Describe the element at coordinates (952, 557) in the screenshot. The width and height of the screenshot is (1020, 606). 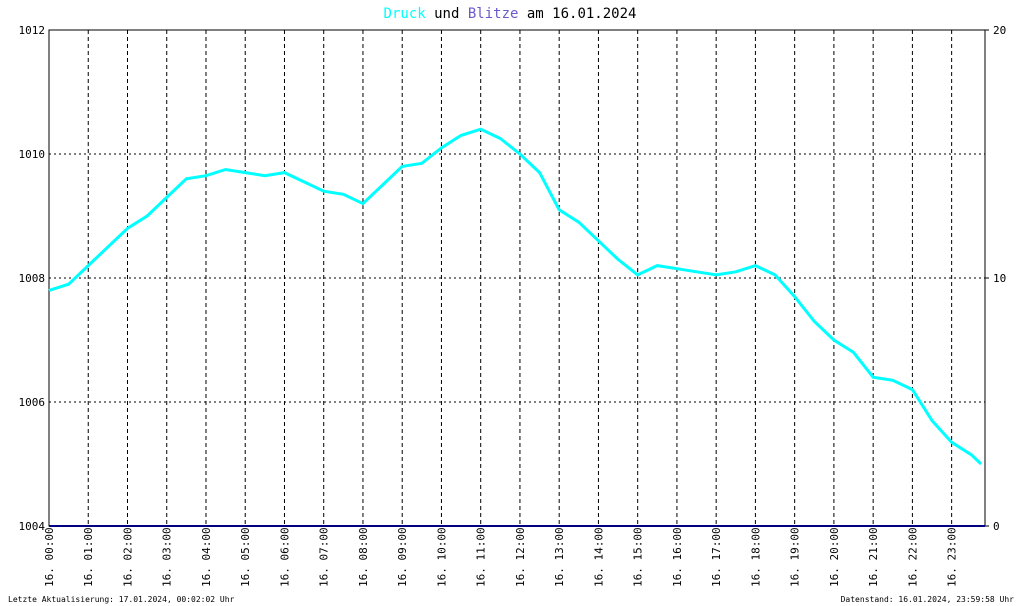
I see `x-tick-label: 16. 23:00` at that location.